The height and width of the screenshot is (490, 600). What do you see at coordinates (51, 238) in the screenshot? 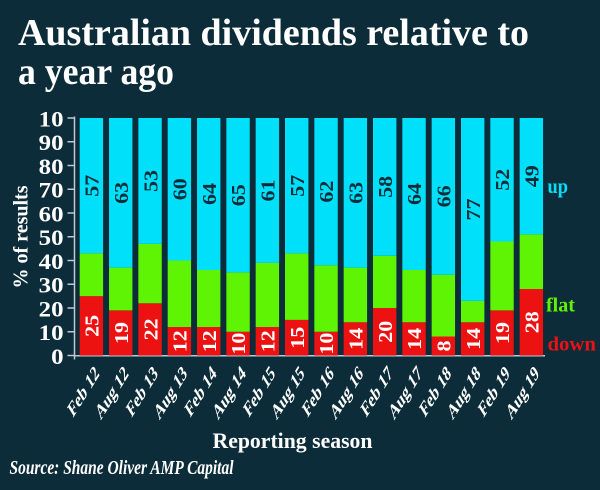
I see `svg-text: 50` at bounding box center [51, 238].